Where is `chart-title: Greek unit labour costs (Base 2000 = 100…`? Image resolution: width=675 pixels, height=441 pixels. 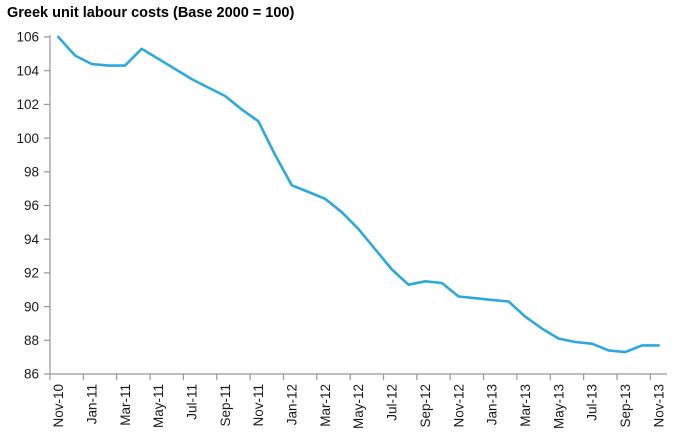
chart-title: Greek unit labour costs (Base 2000 = 100… is located at coordinates (151, 13).